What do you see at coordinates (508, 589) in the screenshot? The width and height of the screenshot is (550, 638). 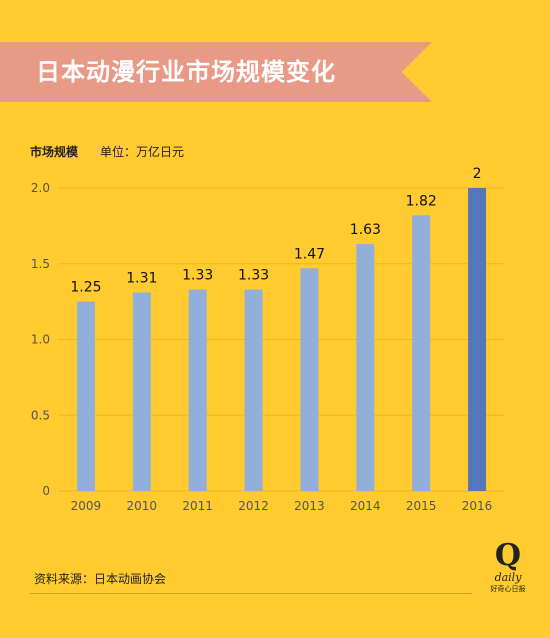 I see `logo-caption: 好奇心日报` at bounding box center [508, 589].